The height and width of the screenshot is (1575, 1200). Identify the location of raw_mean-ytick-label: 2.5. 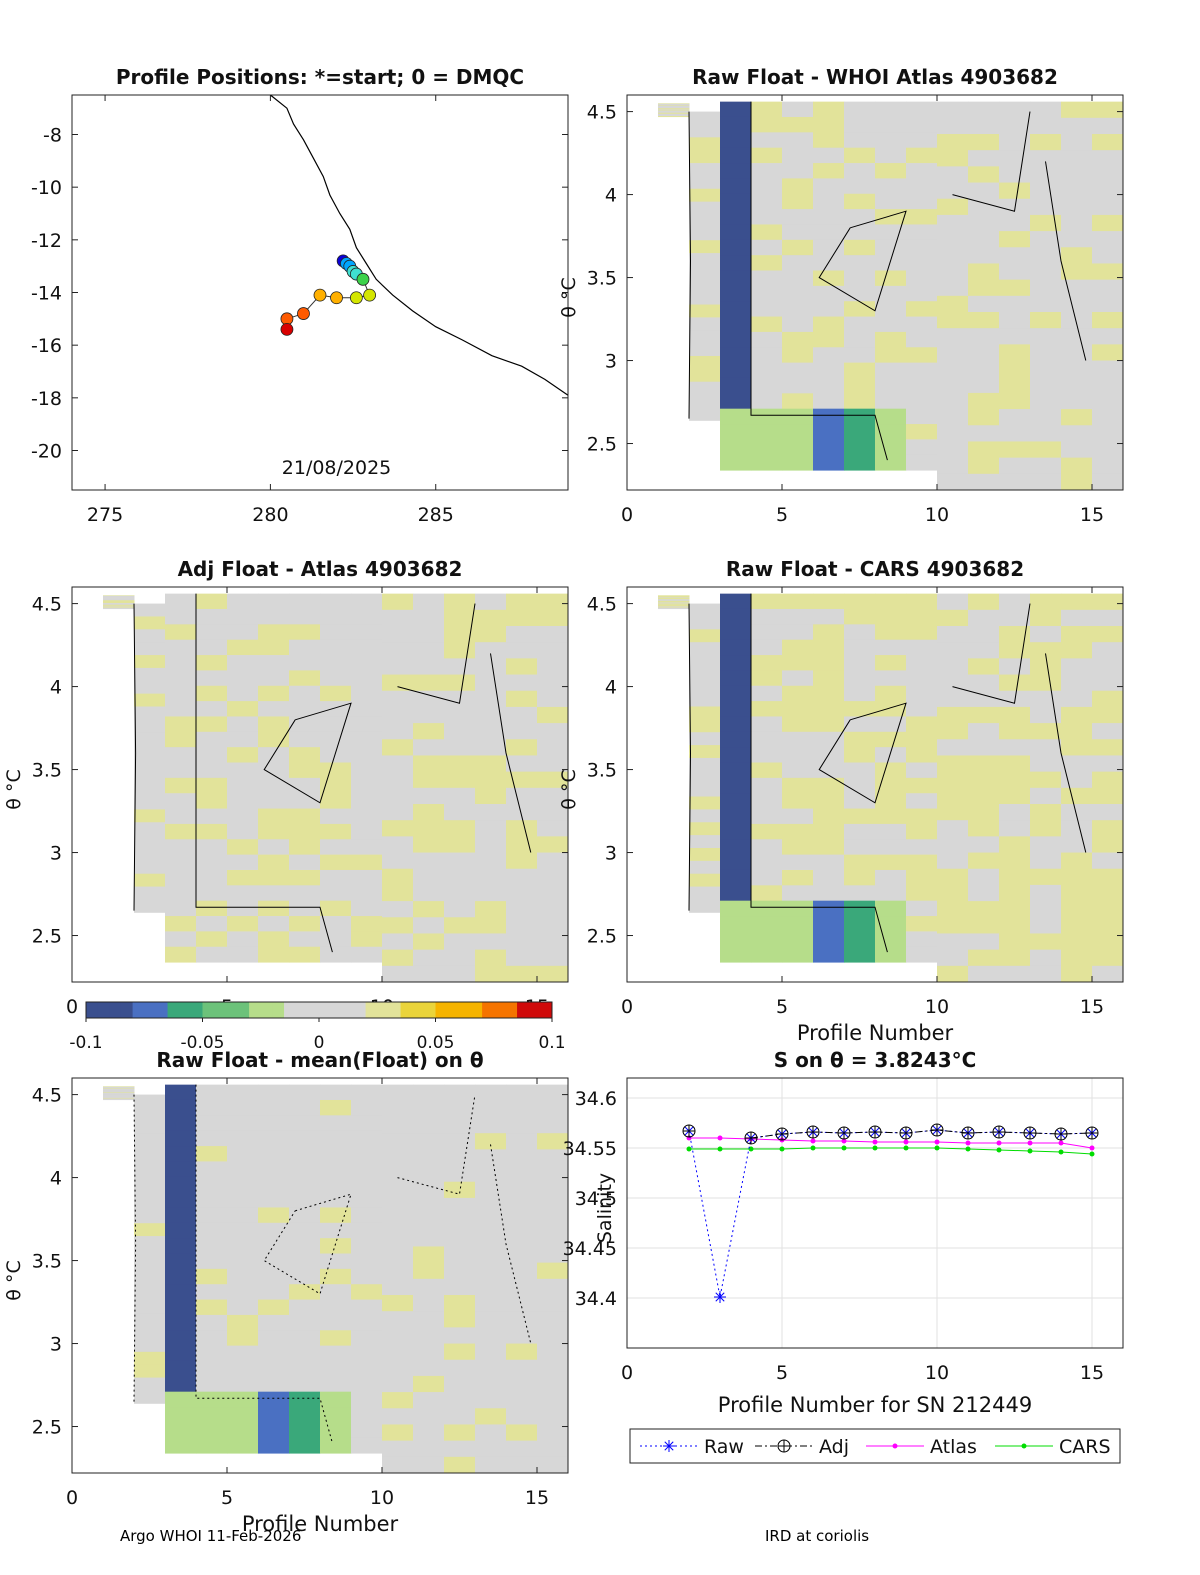
(47, 1428).